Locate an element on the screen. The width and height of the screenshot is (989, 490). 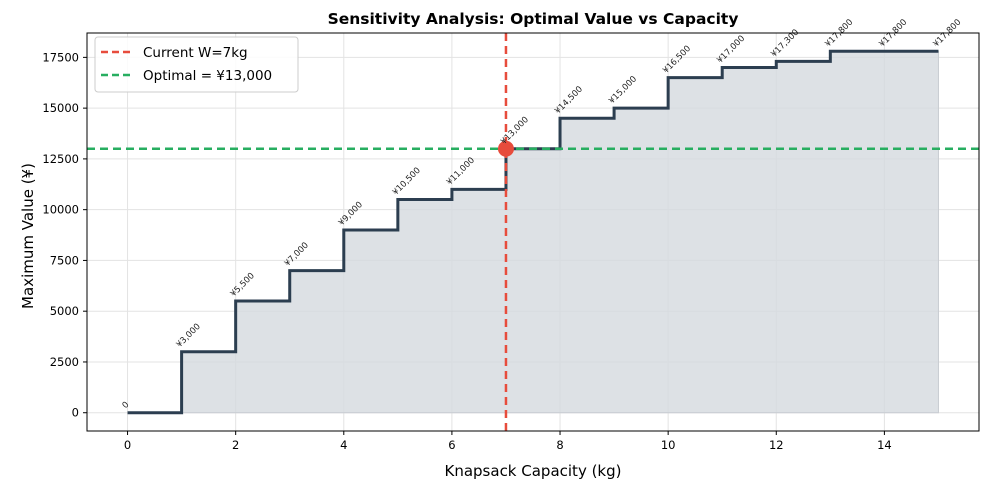
y-axis-label: Maximum Value (¥) is located at coordinates (28, 236).